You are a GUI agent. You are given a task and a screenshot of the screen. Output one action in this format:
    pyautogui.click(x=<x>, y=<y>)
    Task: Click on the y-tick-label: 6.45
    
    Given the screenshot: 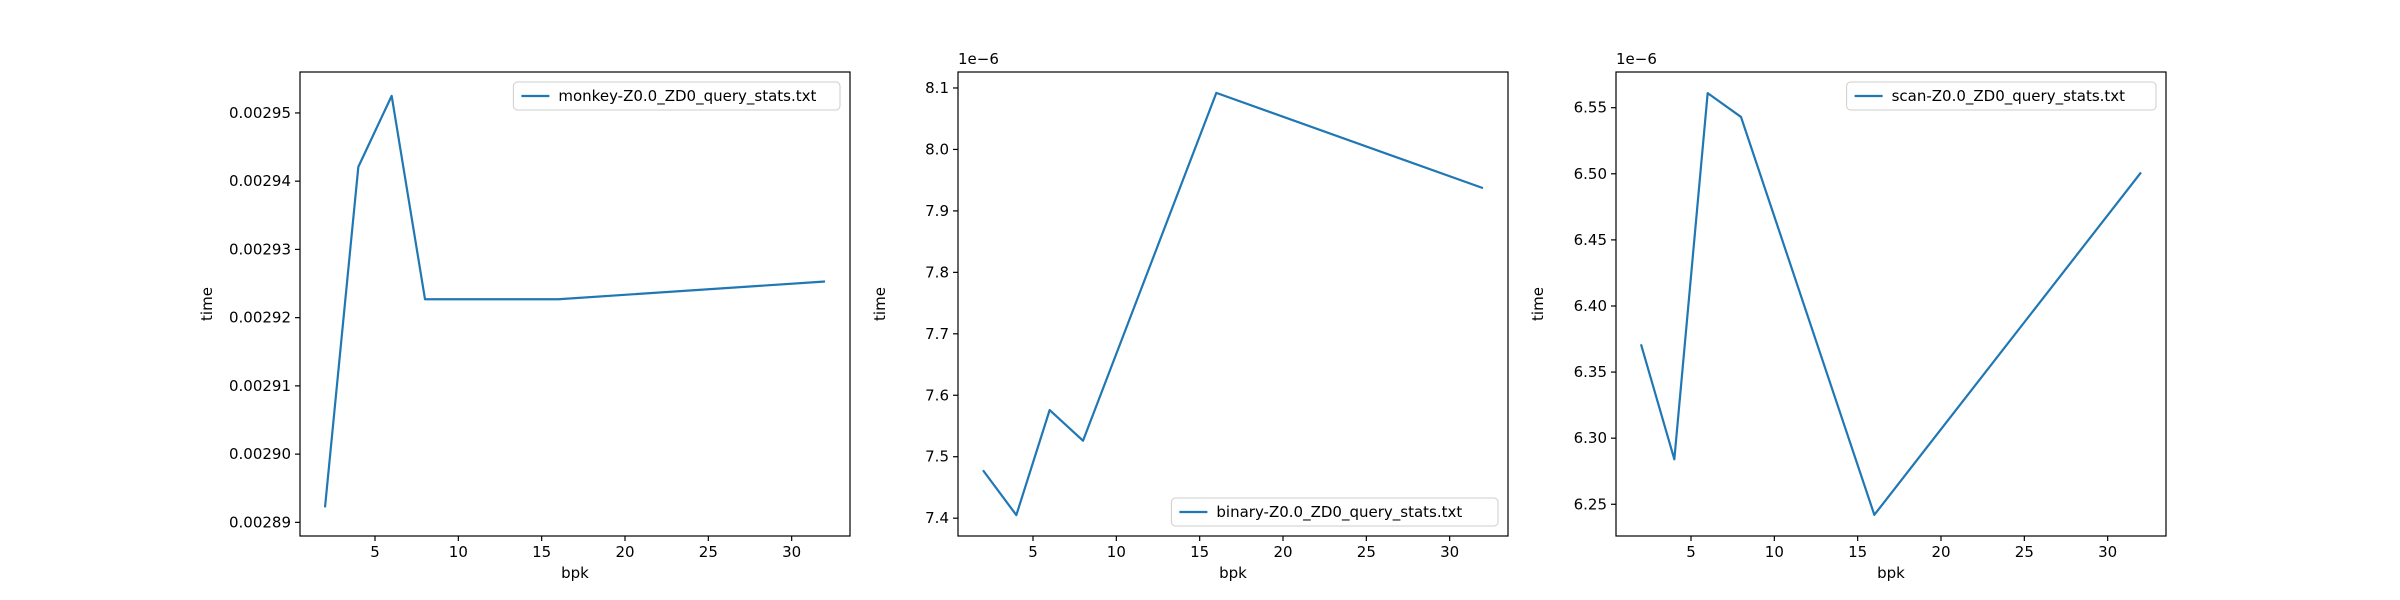 What is the action you would take?
    pyautogui.click(x=1590, y=240)
    